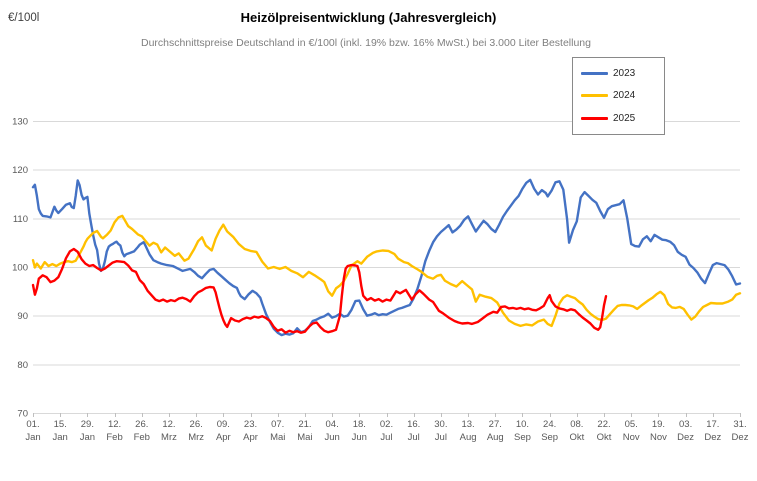  Describe the element at coordinates (624, 119) in the screenshot. I see `legend-label-2025: 2025` at that location.